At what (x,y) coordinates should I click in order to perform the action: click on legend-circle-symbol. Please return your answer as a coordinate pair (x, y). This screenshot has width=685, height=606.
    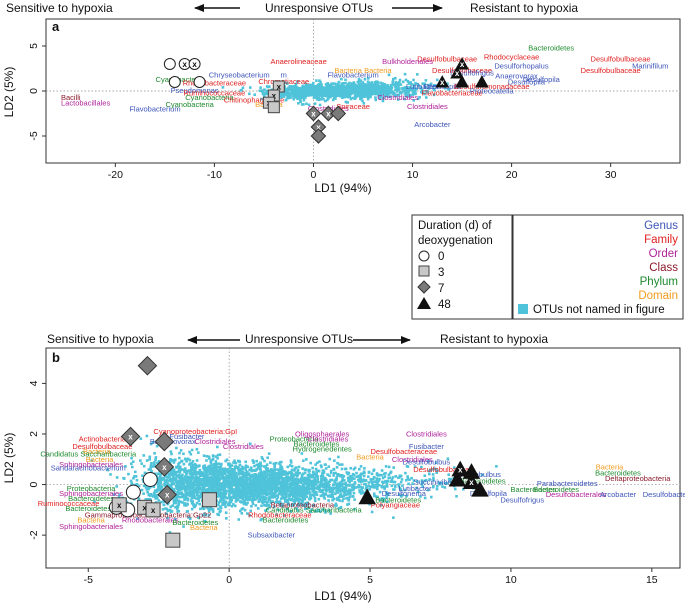
    Looking at the image, I should click on (424, 256).